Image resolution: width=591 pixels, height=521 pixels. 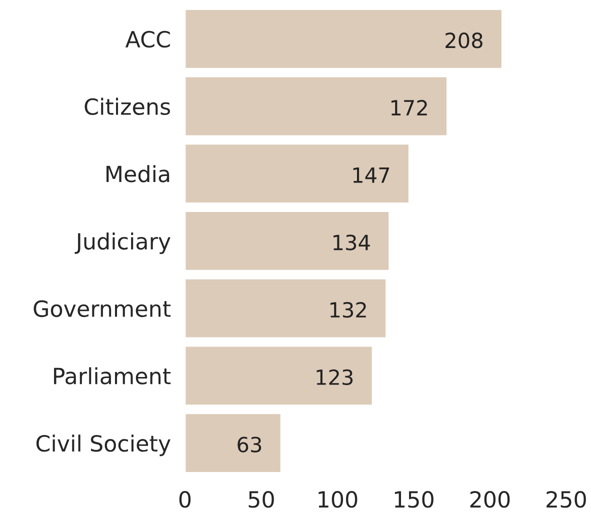 I want to click on y-tick-label: Media, so click(x=138, y=173).